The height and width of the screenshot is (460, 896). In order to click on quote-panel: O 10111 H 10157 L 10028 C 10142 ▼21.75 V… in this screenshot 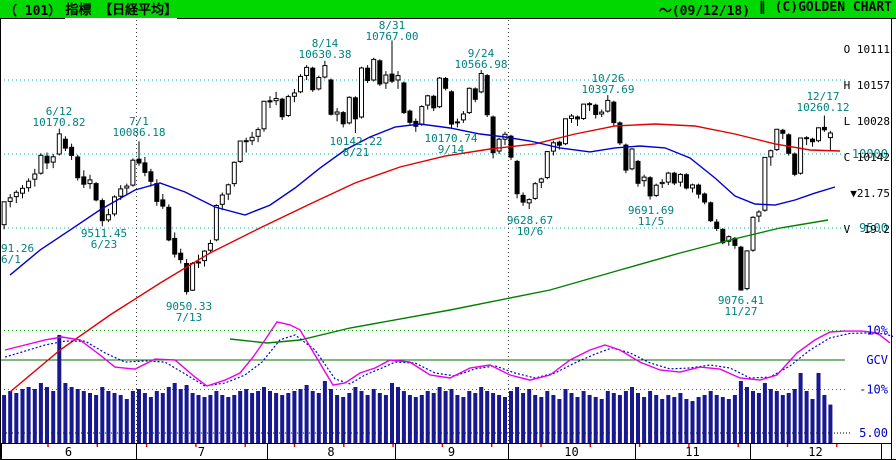, I will do `click(867, 134)`.